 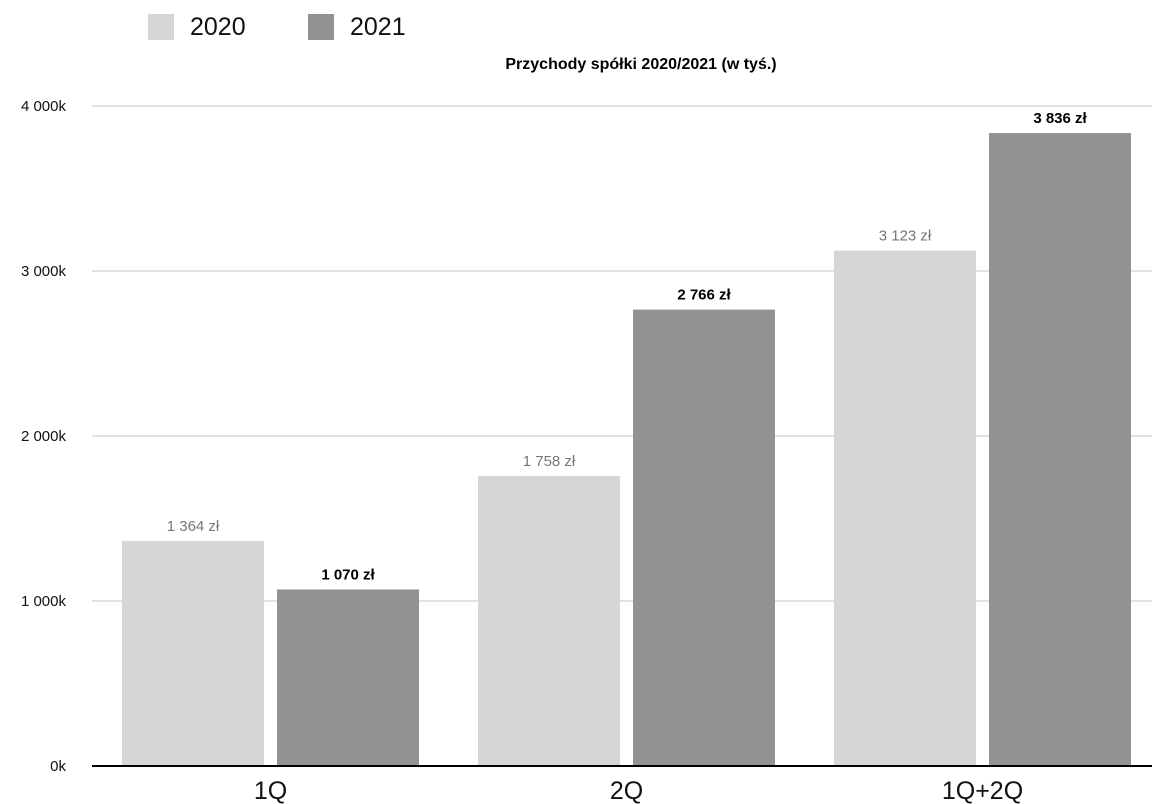 What do you see at coordinates (982, 790) in the screenshot?
I see `x-tick-label: 1Q+2Q` at bounding box center [982, 790].